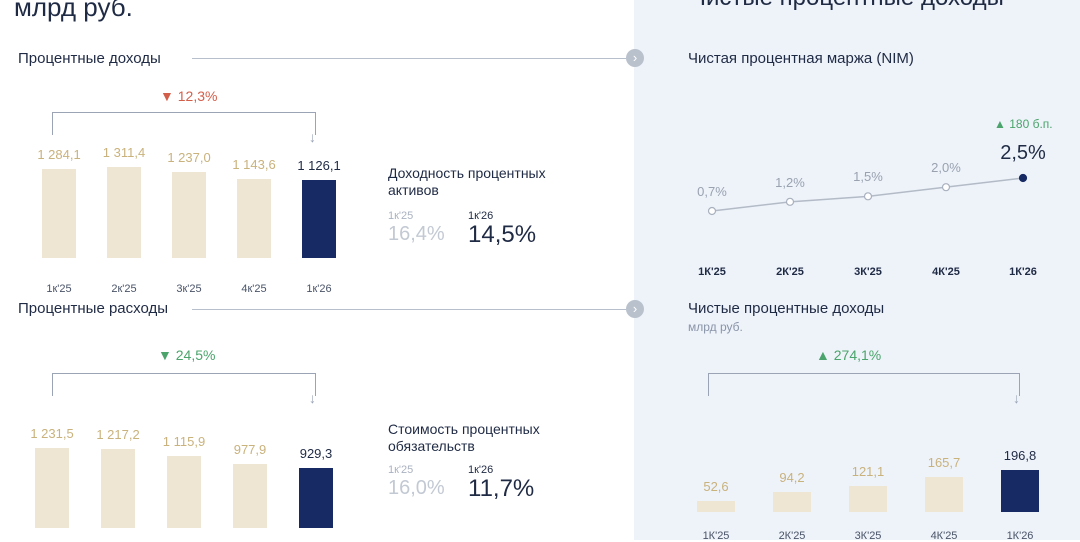 The image size is (1080, 542). Describe the element at coordinates (52, 433) in the screenshot. I see `bar-value-label-1: 1 231,5` at that location.